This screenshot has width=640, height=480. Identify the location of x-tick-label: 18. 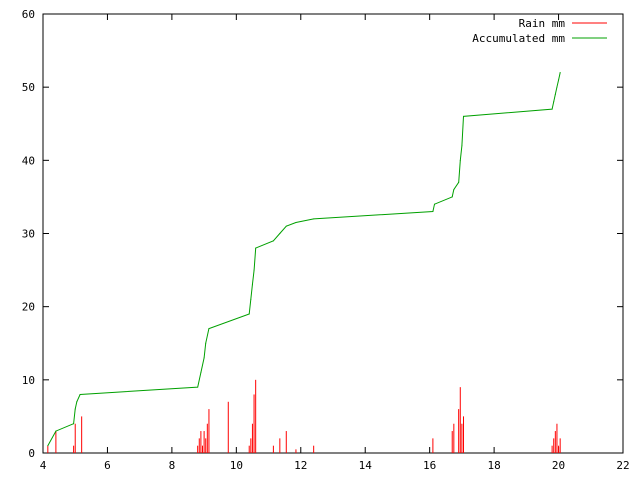
(493, 465).